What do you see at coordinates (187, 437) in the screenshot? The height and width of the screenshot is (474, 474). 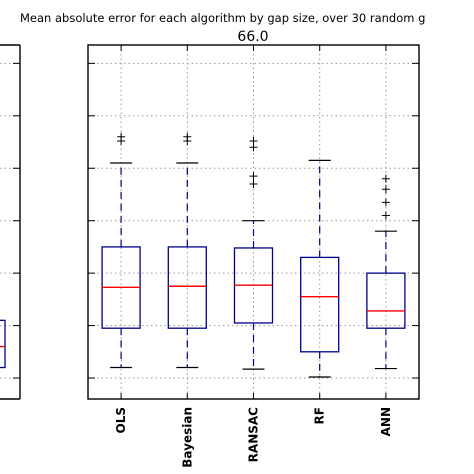 I see `x-tick-label: Bayesian` at bounding box center [187, 437].